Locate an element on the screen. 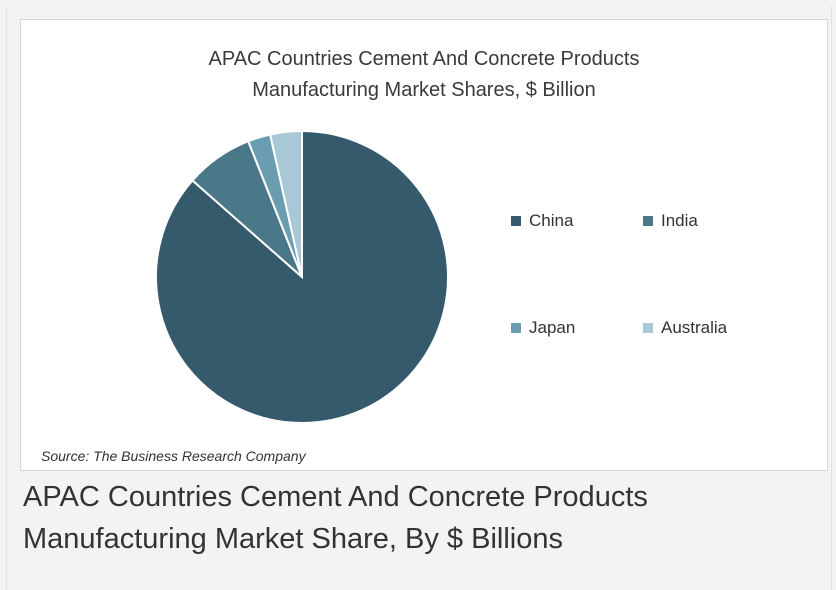 This screenshot has width=836, height=590. legend-swatch-china is located at coordinates (516, 221).